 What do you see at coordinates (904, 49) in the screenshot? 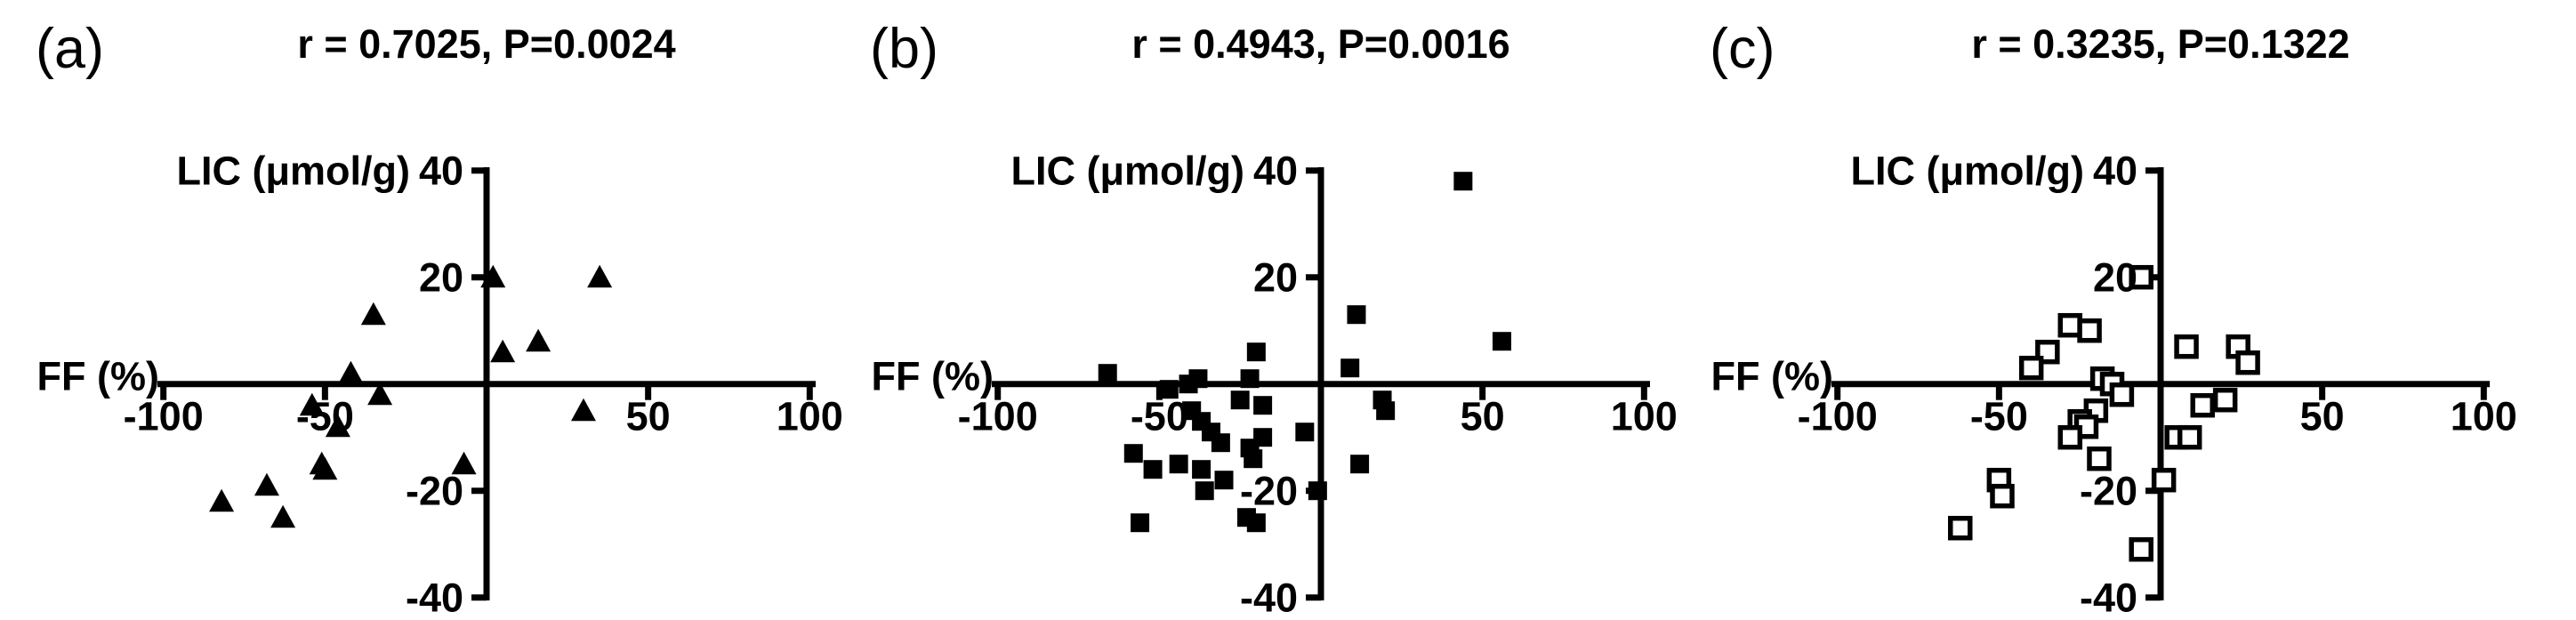
I see `panel-letter: (b)` at bounding box center [904, 49].